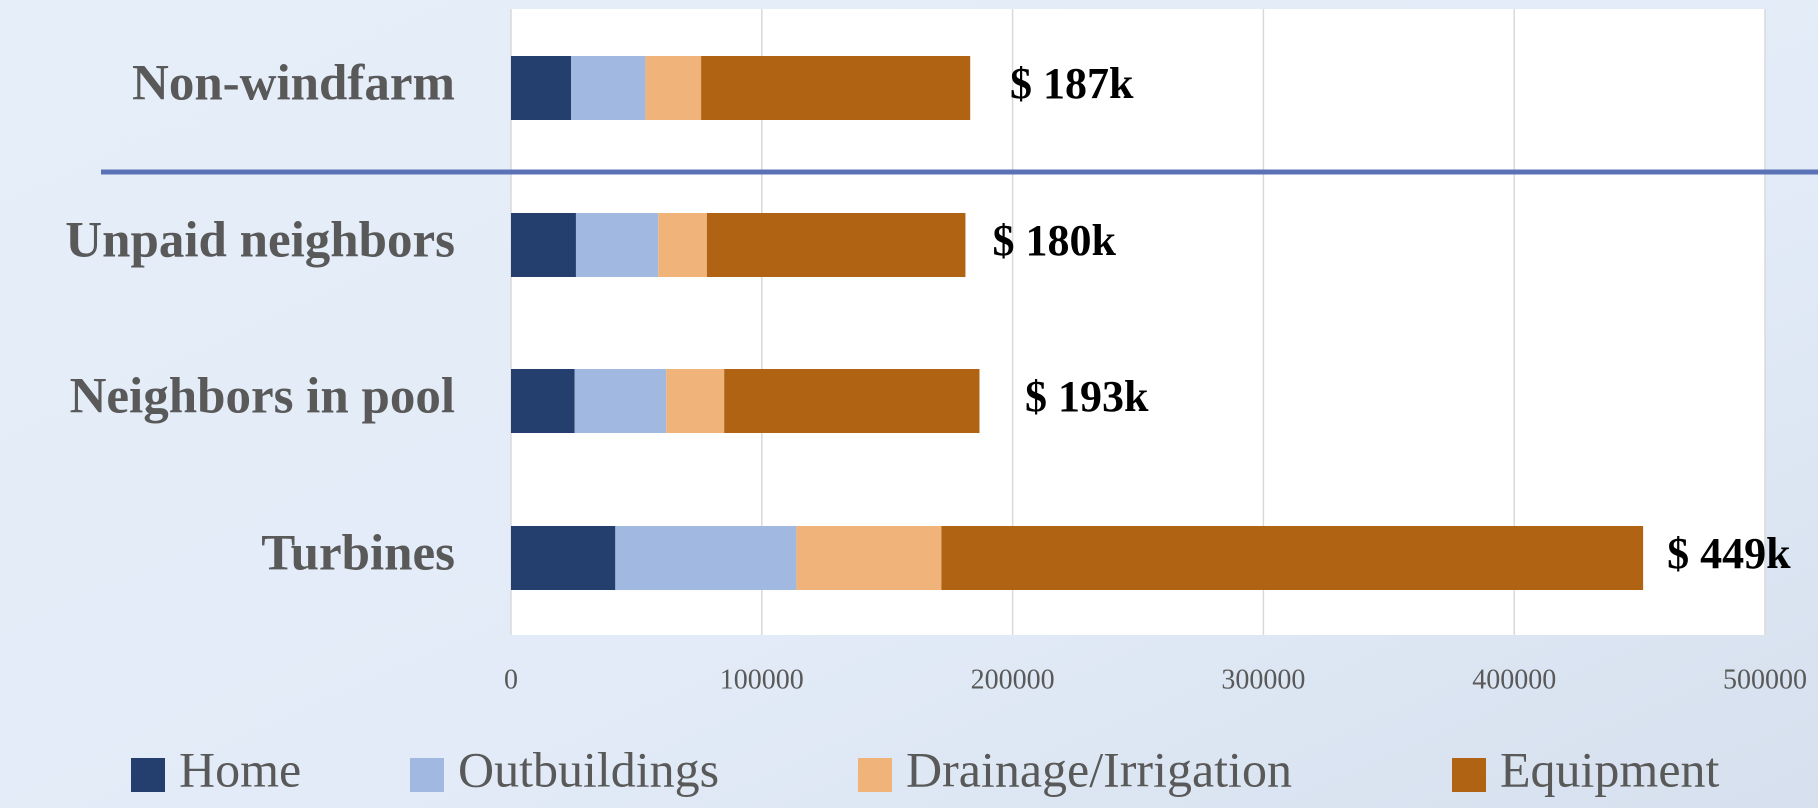 This screenshot has height=808, width=1818. I want to click on legend-label: Drainage/Irrigation, so click(1099, 769).